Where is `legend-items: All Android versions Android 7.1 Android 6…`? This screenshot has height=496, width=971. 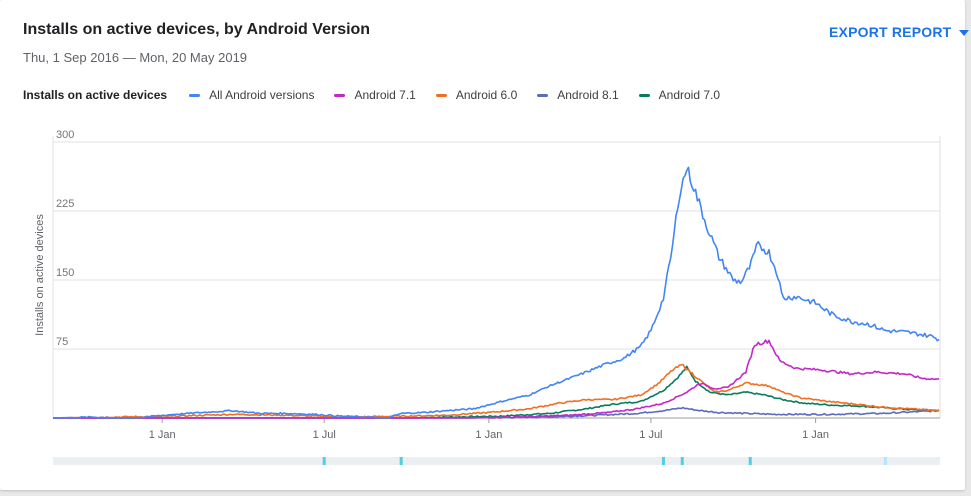
legend-items: All Android versions Android 7.1 Android 6… is located at coordinates (464, 95).